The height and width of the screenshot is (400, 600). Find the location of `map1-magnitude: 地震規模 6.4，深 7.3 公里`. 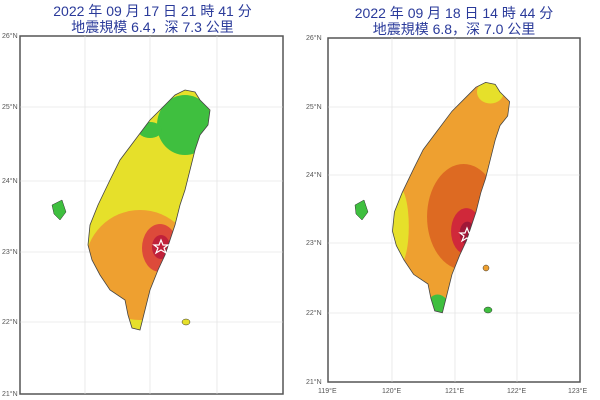

map1-magnitude: 地震規模 6.4，深 7.3 公里 is located at coordinates (152, 27).